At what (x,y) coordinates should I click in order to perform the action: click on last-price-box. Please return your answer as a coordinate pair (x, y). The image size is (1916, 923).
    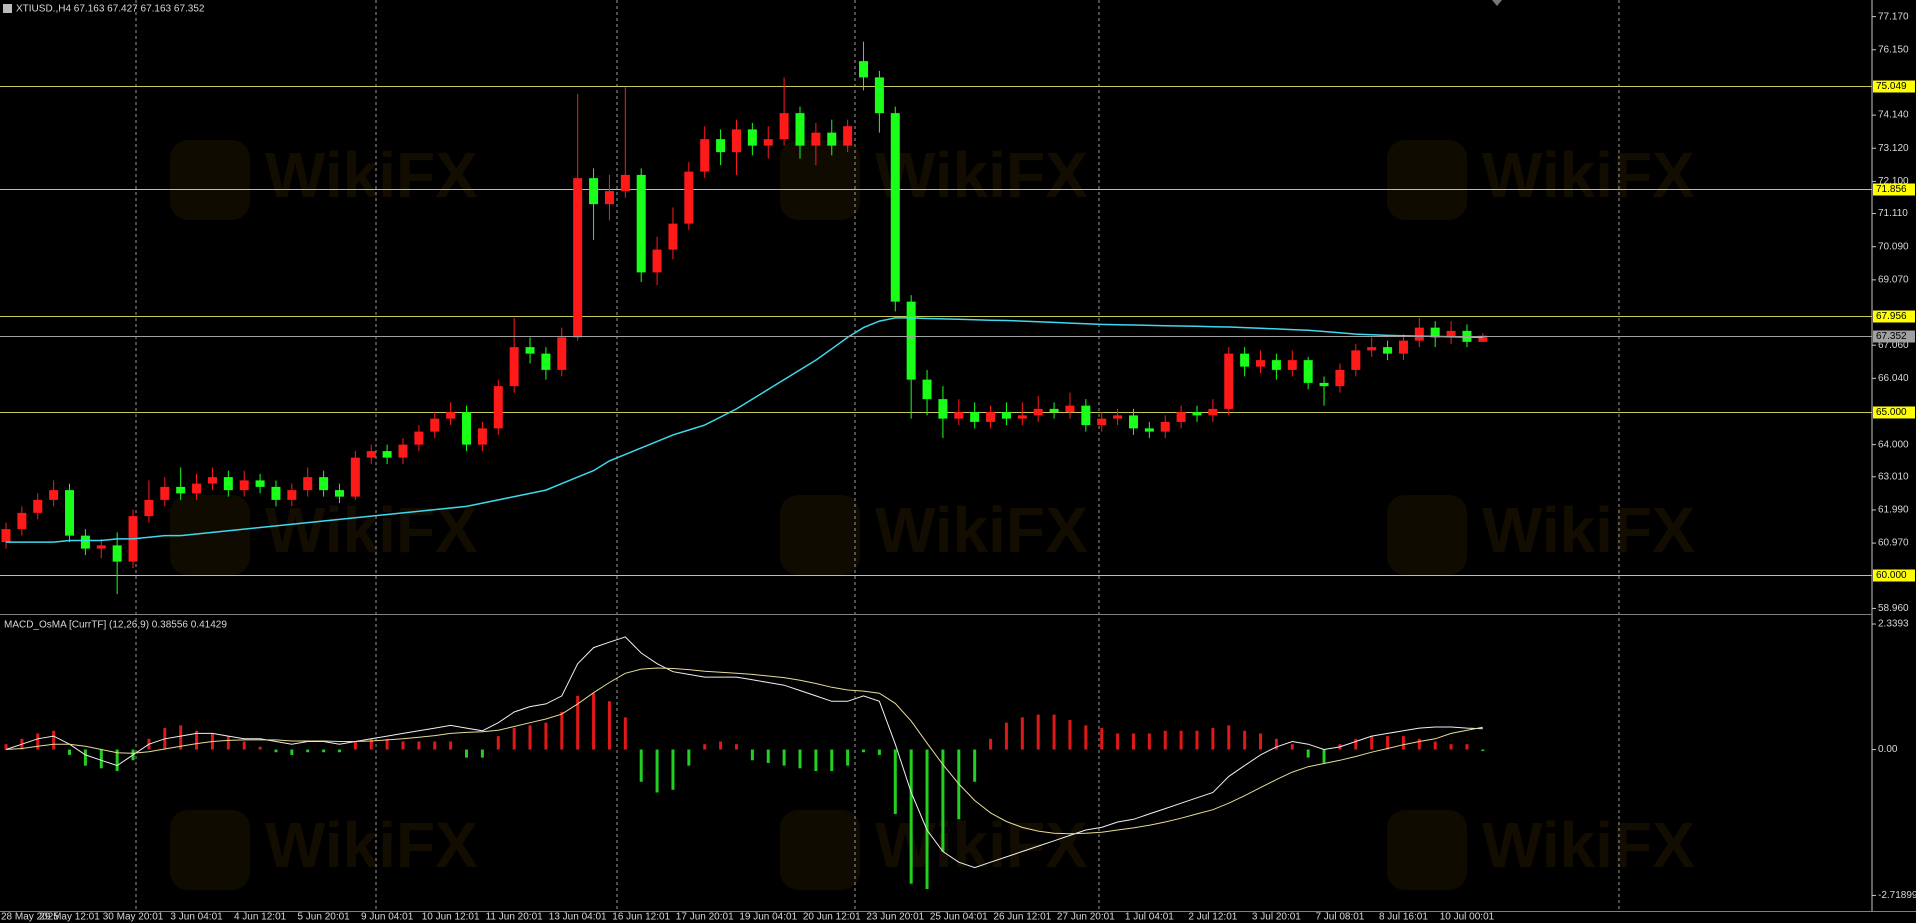
    Looking at the image, I should click on (1894, 336).